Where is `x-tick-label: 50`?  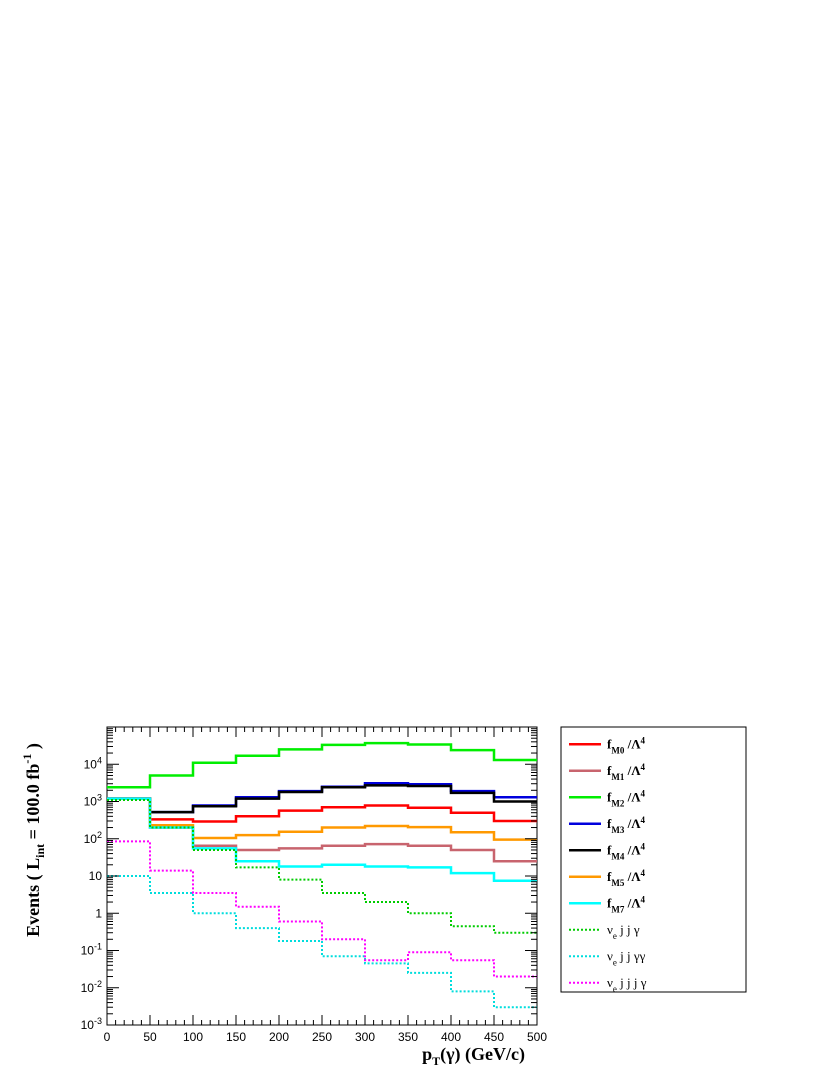 x-tick-label: 50 is located at coordinates (150, 1037).